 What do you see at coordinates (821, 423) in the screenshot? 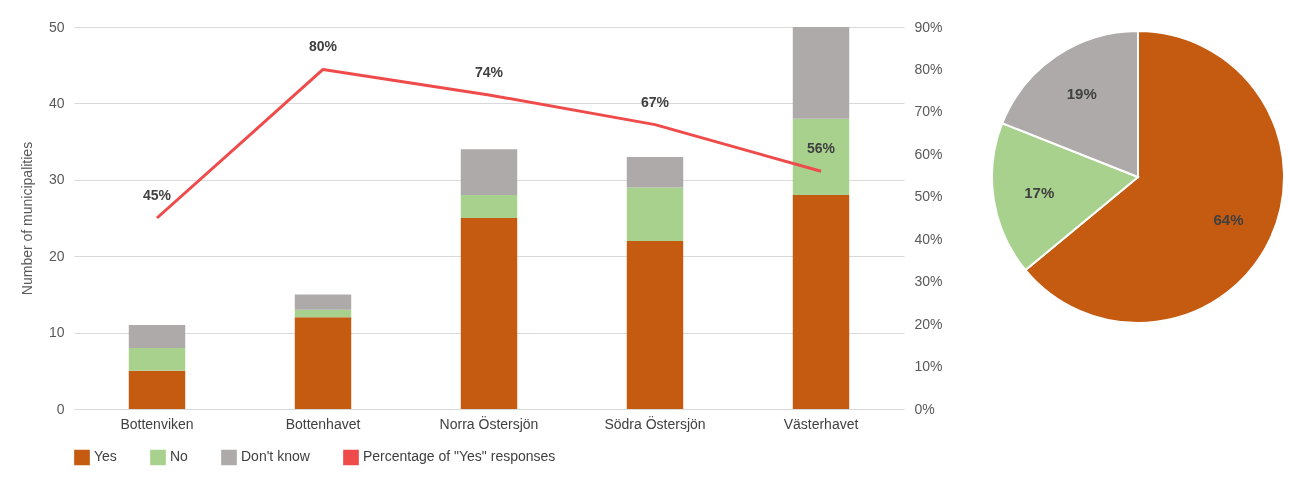
I see `x-tick-label: Västerhavet` at bounding box center [821, 423].